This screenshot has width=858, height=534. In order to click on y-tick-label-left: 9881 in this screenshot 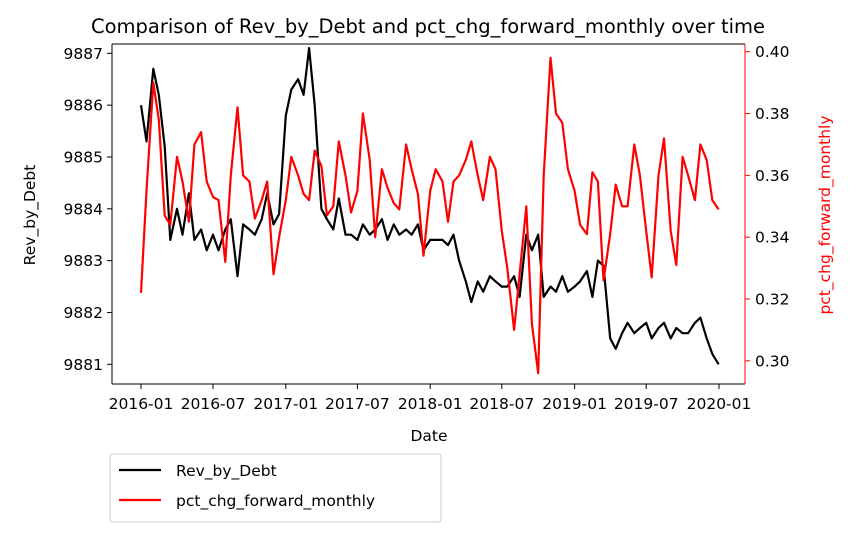, I will do `click(83, 365)`.